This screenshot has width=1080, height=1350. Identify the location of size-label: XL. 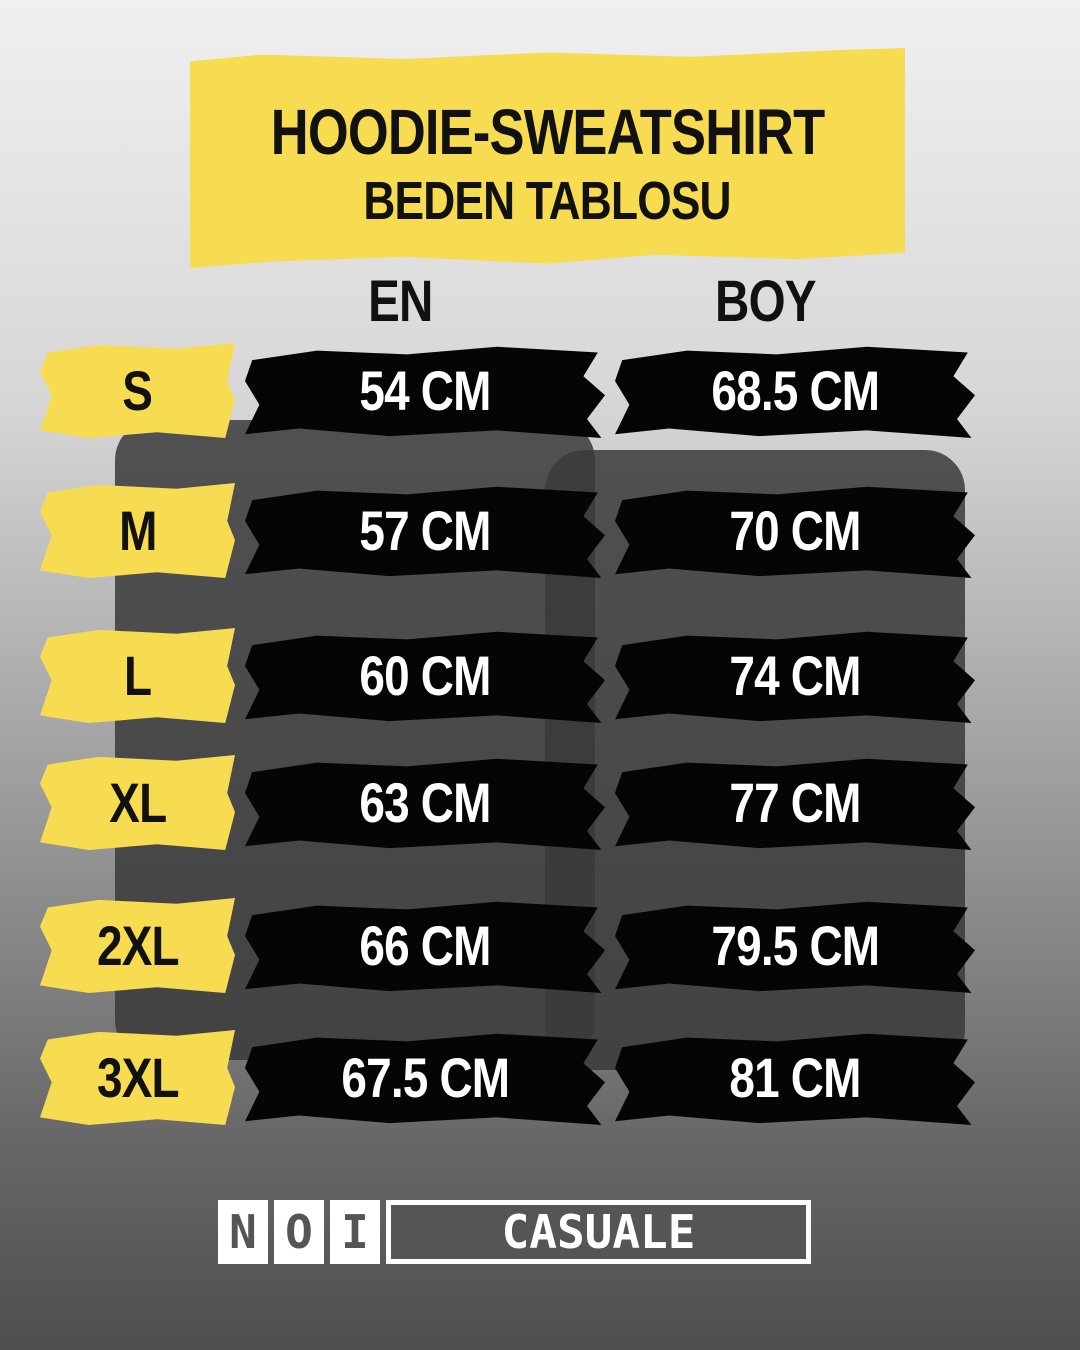
(137, 802).